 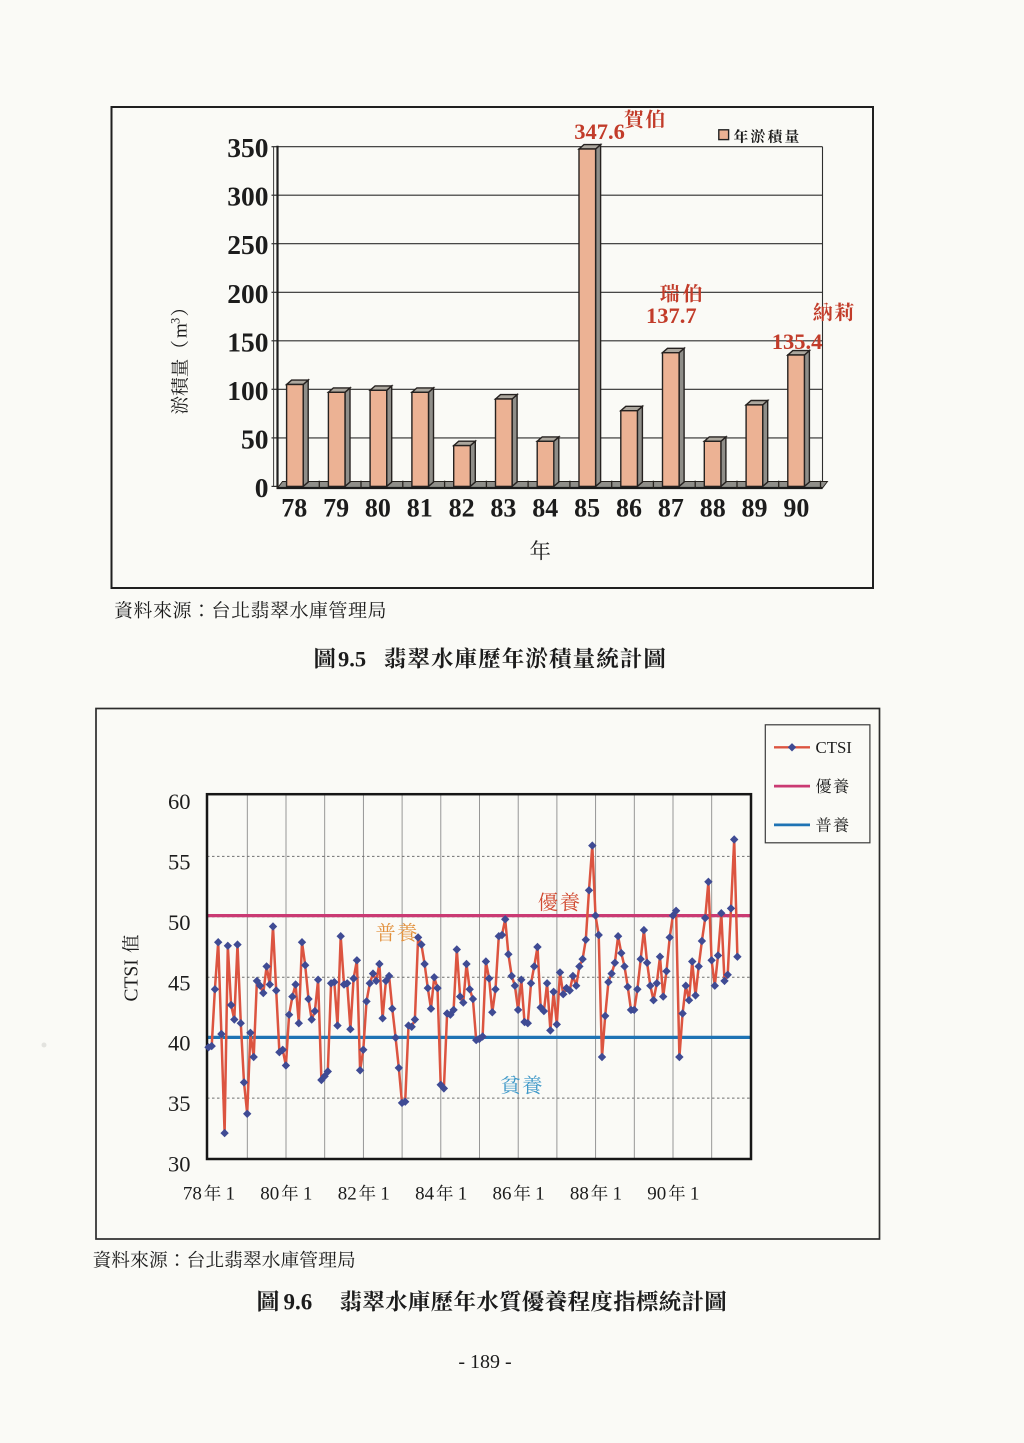 What do you see at coordinates (247, 390) in the screenshot?
I see `svg-text: 100` at bounding box center [247, 390].